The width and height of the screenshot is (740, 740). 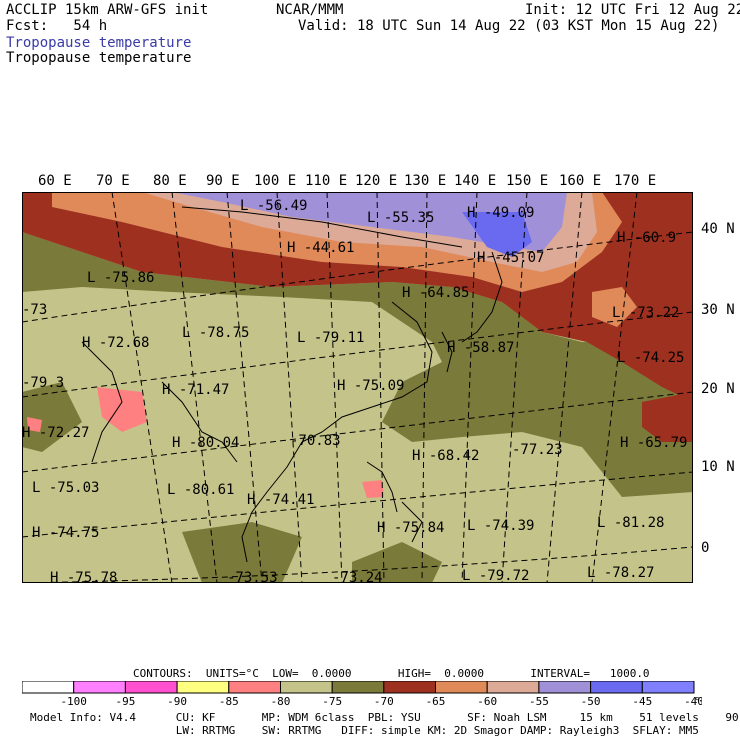 What do you see at coordinates (205, 443) in the screenshot?
I see `map-annotation: H -80.04` at bounding box center [205, 443].